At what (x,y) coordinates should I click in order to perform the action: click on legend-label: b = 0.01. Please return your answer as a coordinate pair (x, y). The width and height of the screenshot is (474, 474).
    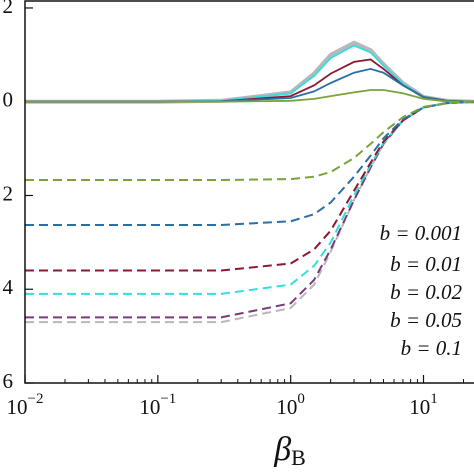
    Looking at the image, I should click on (426, 264).